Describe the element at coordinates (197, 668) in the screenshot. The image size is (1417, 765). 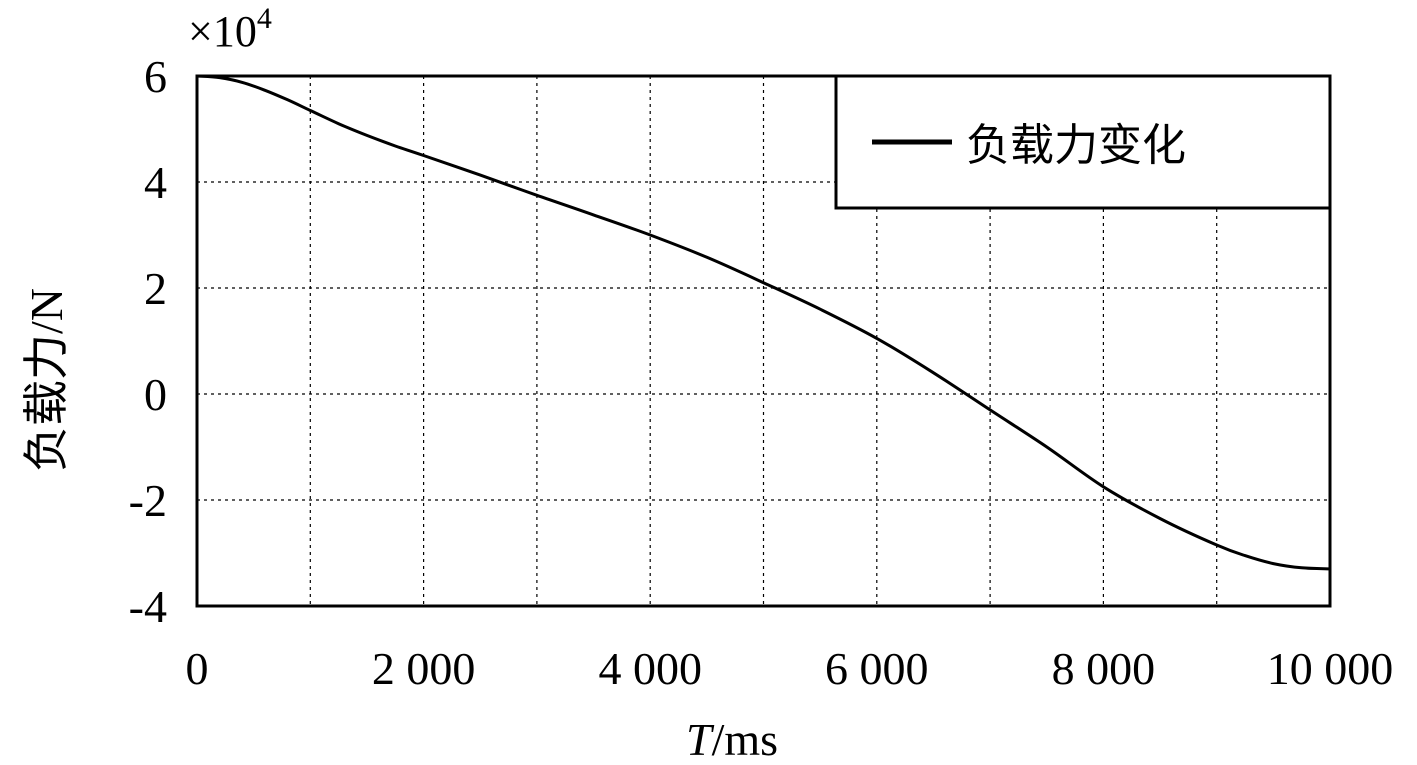
I see `x-tick-label: 0` at that location.